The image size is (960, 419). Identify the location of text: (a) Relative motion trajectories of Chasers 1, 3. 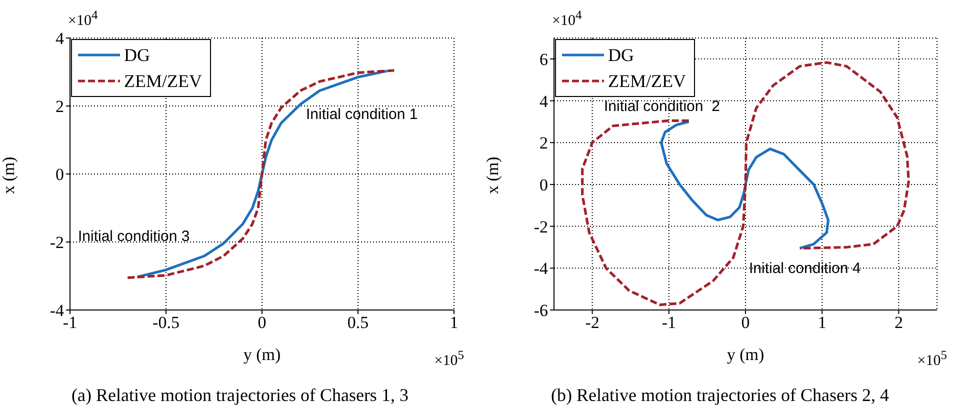
(240, 395).